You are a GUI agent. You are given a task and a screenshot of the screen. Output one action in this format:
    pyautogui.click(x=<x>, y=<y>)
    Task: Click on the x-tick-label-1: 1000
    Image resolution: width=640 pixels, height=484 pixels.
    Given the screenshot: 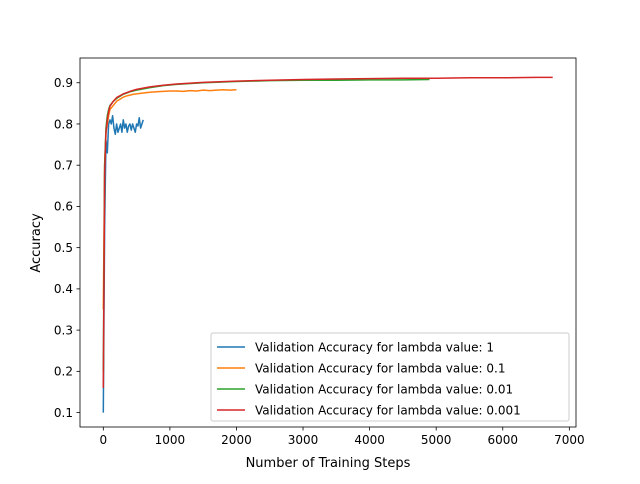 What is the action you would take?
    pyautogui.click(x=170, y=440)
    